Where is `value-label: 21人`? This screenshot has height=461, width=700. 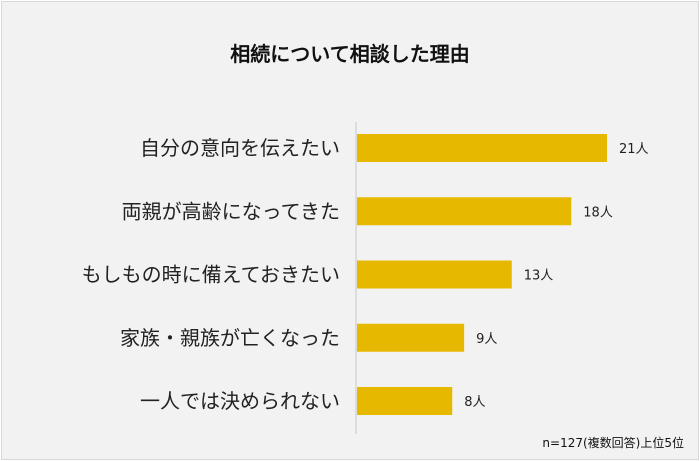
value-label: 21人 is located at coordinates (634, 149).